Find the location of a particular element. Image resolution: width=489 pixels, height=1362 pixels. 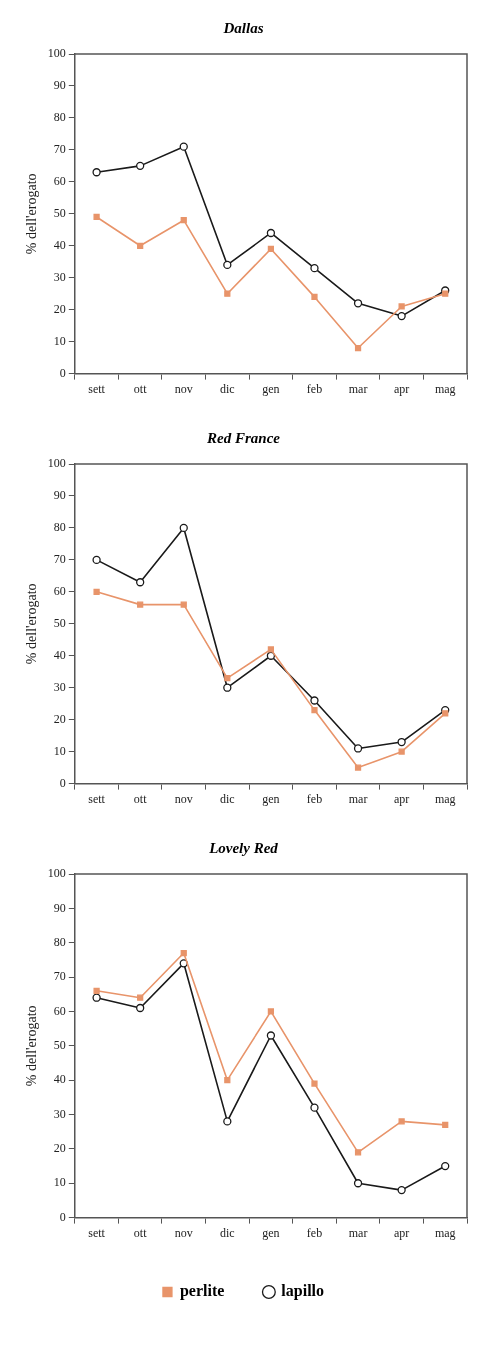

chart-title: Lovely Red is located at coordinates (243, 847).